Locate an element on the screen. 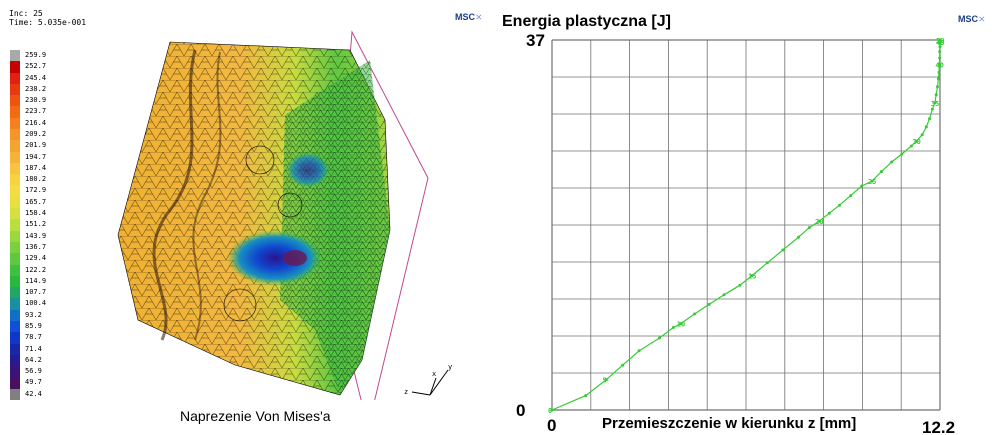  legend-label: 209.2 is located at coordinates (36, 134).